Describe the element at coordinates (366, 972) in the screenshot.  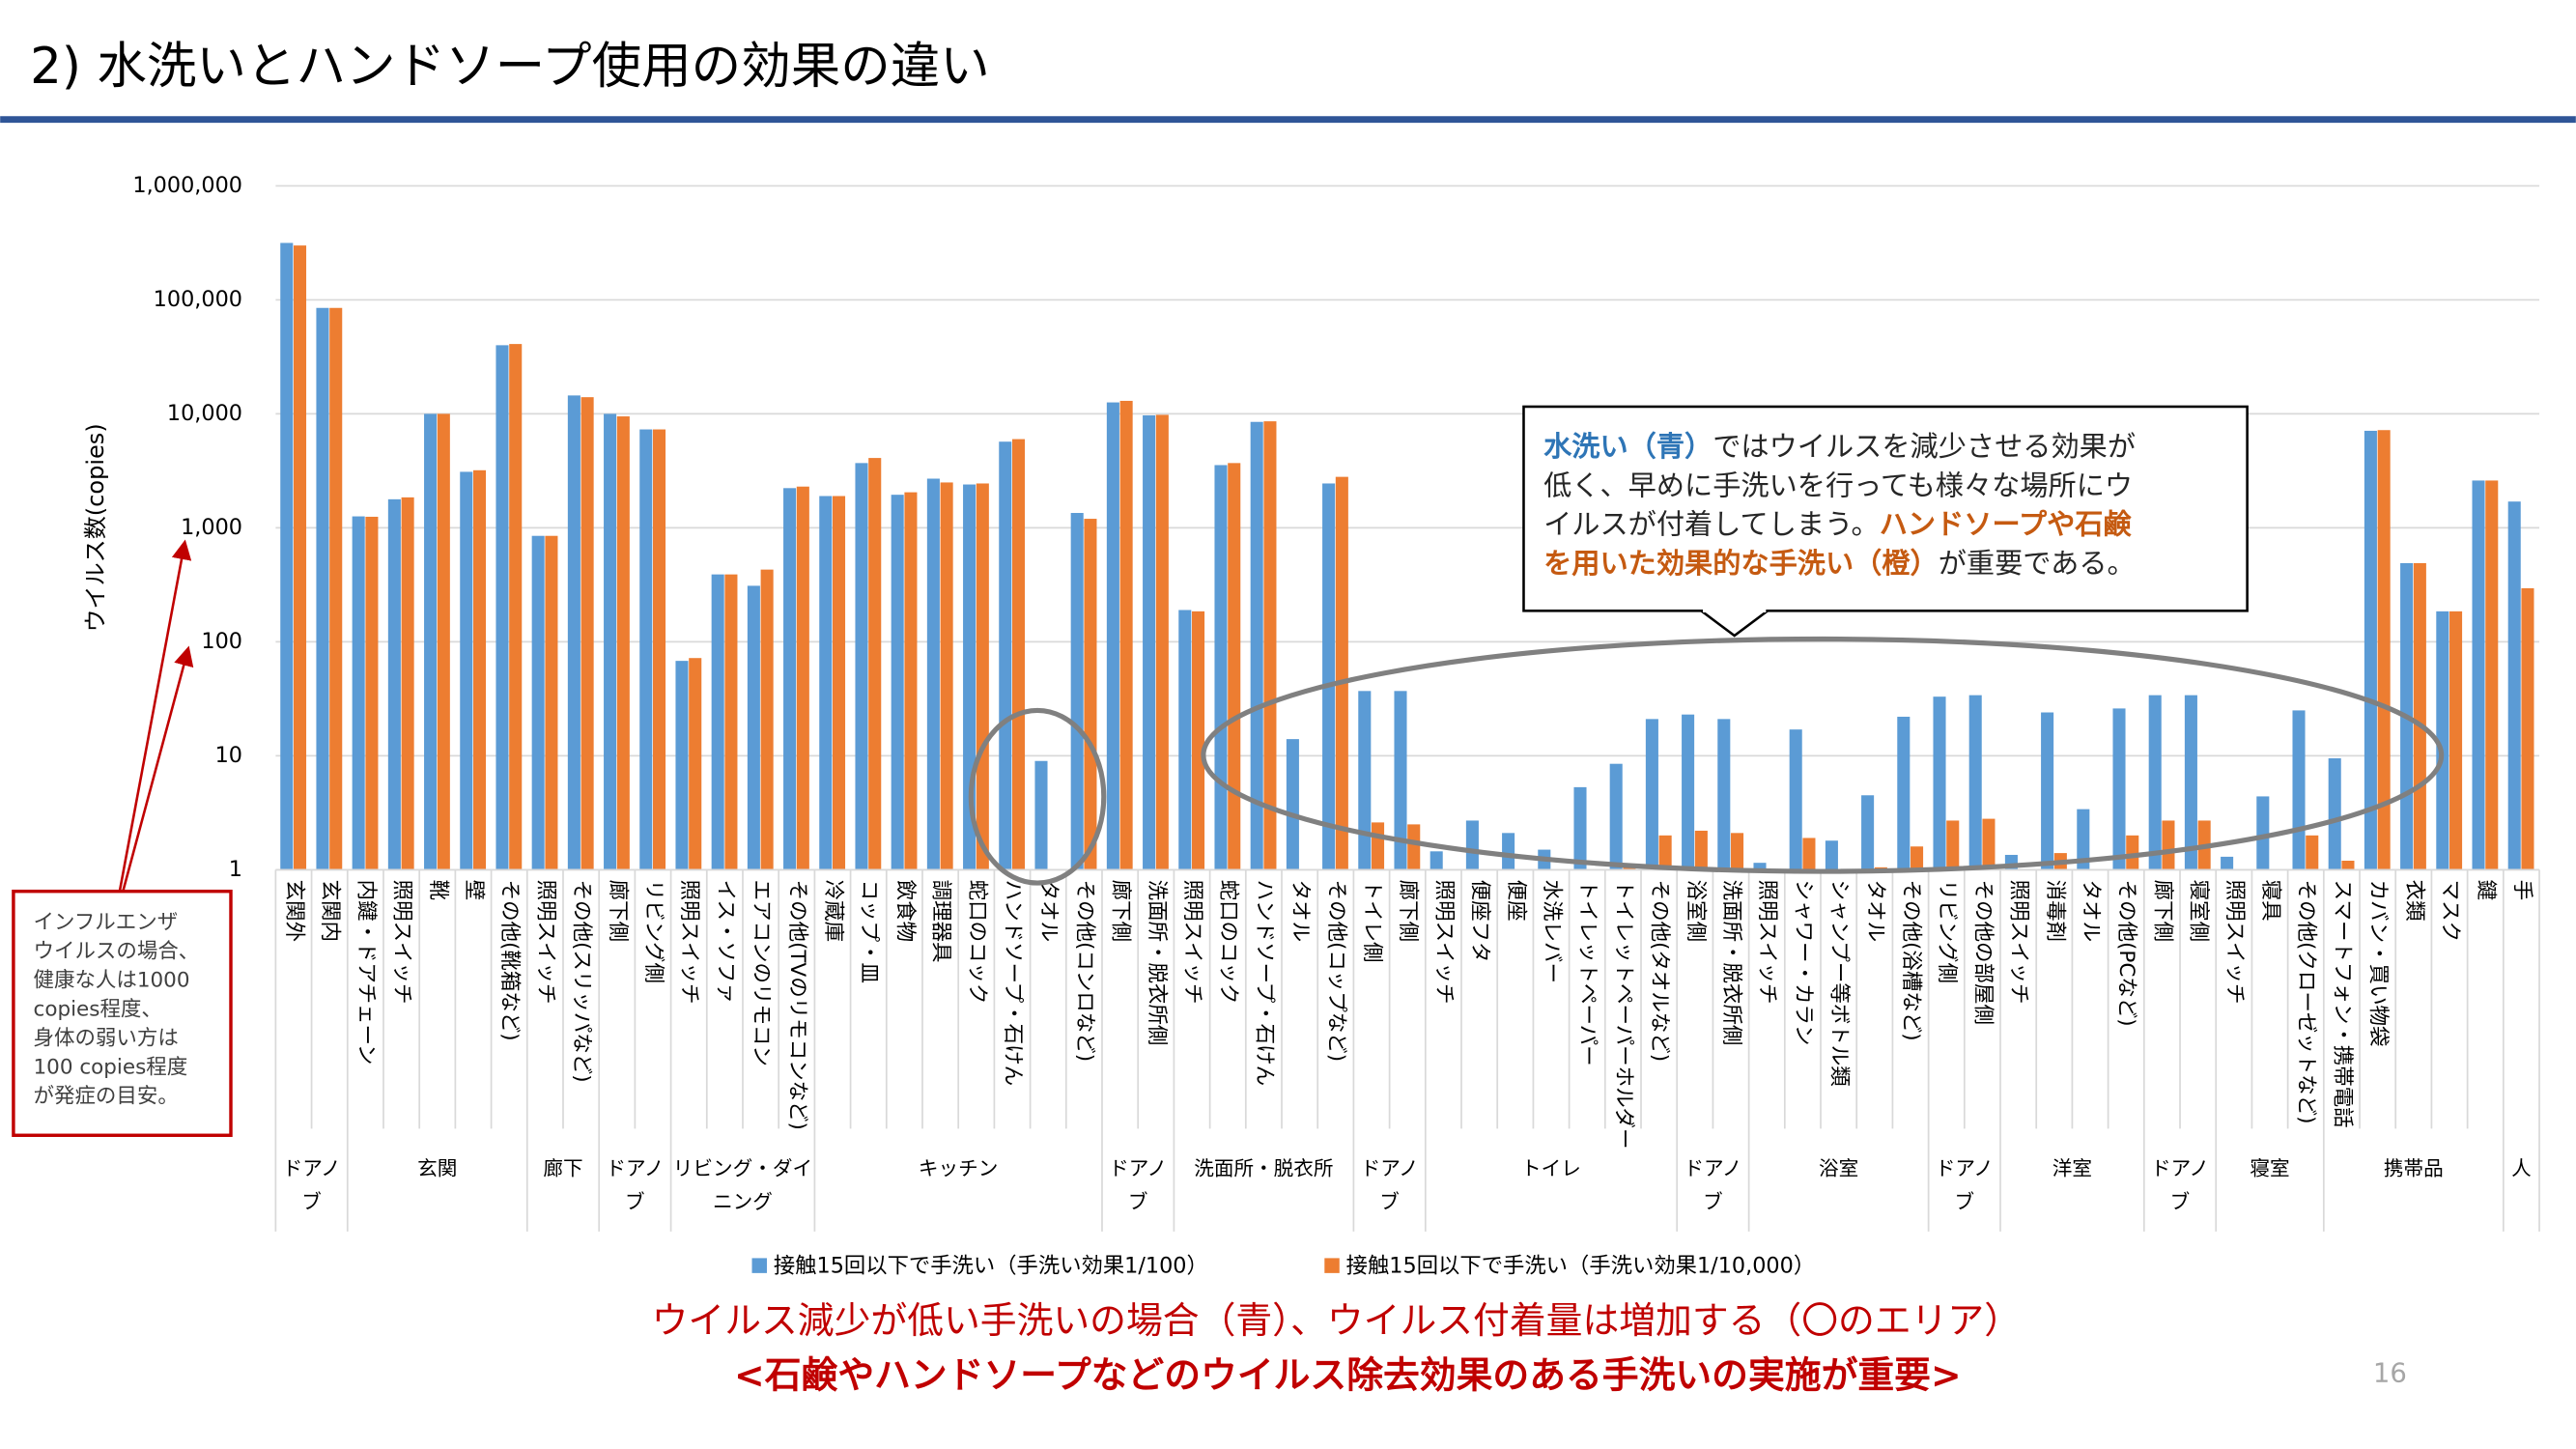
I see `x-tick-label: 内鍵・ドアチェーン` at that location.